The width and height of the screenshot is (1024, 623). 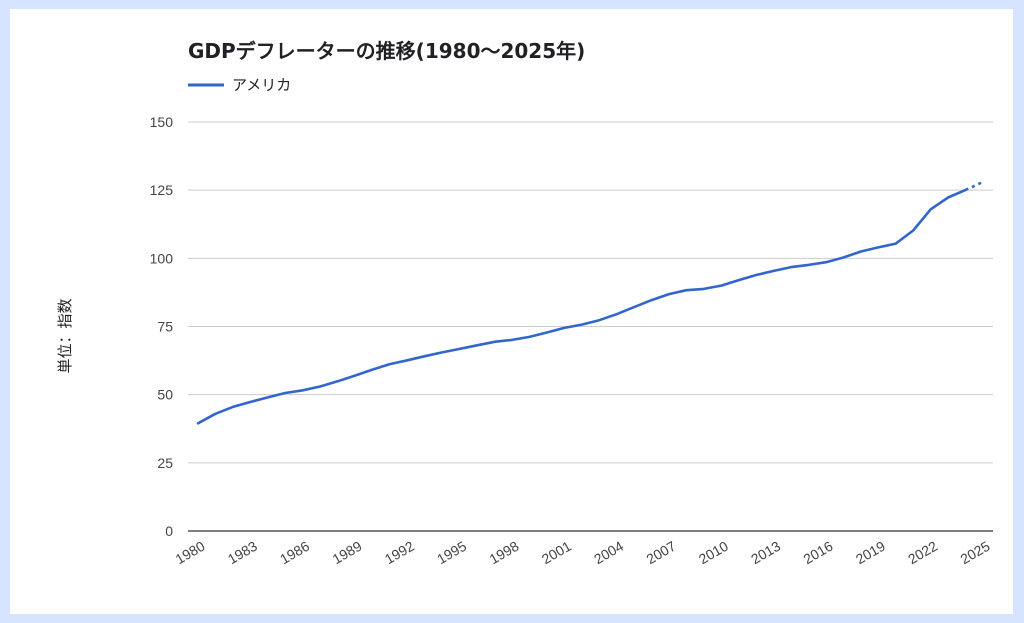 I want to click on y-tick-label: 0, so click(x=169, y=531).